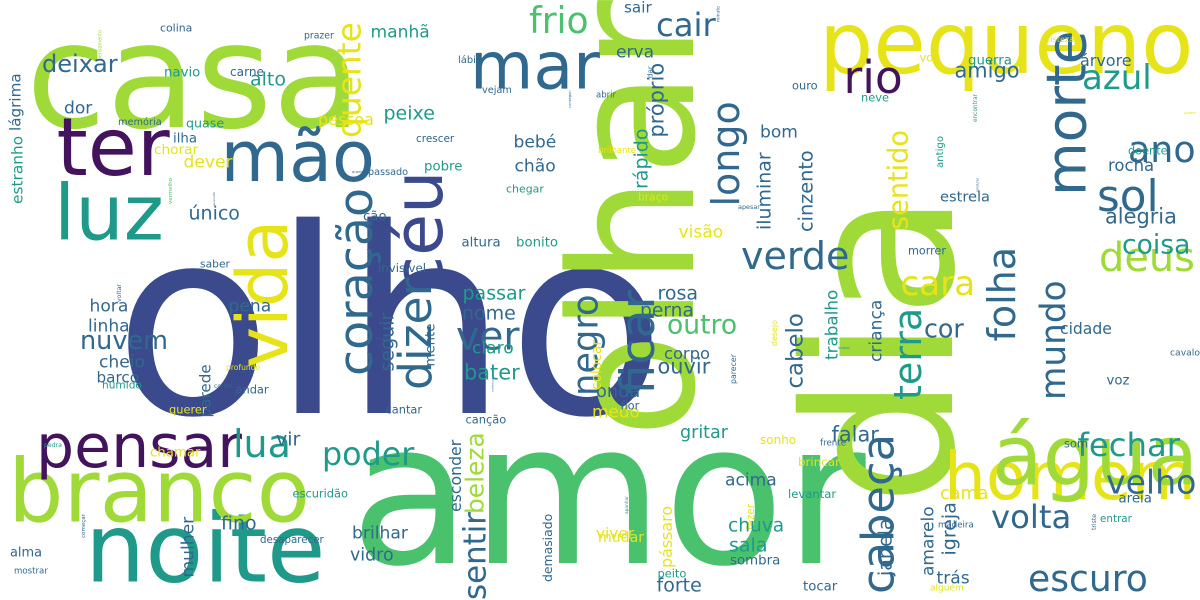 The image size is (1200, 600). What do you see at coordinates (380, 533) in the screenshot?
I see `word-brilhar: brilhar` at bounding box center [380, 533].